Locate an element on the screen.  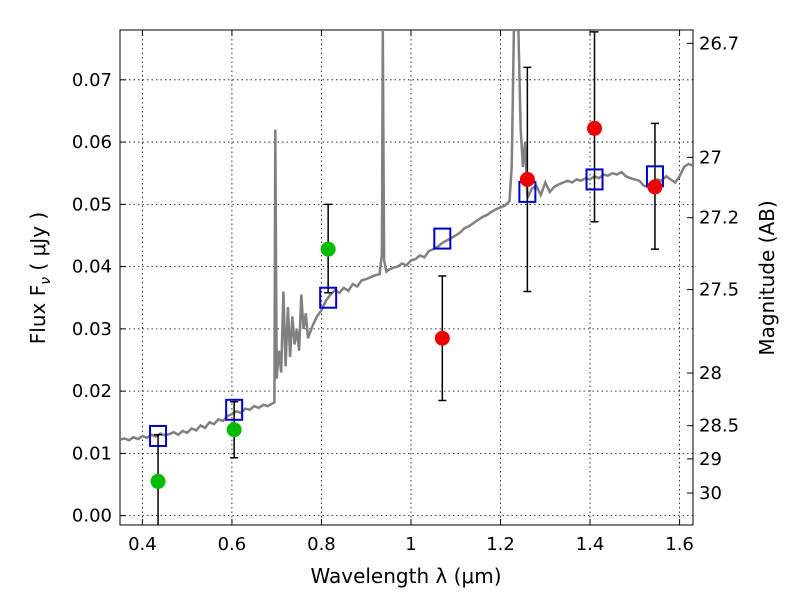
y-axis-title-unit: ( μJy ) is located at coordinates (38, 244).